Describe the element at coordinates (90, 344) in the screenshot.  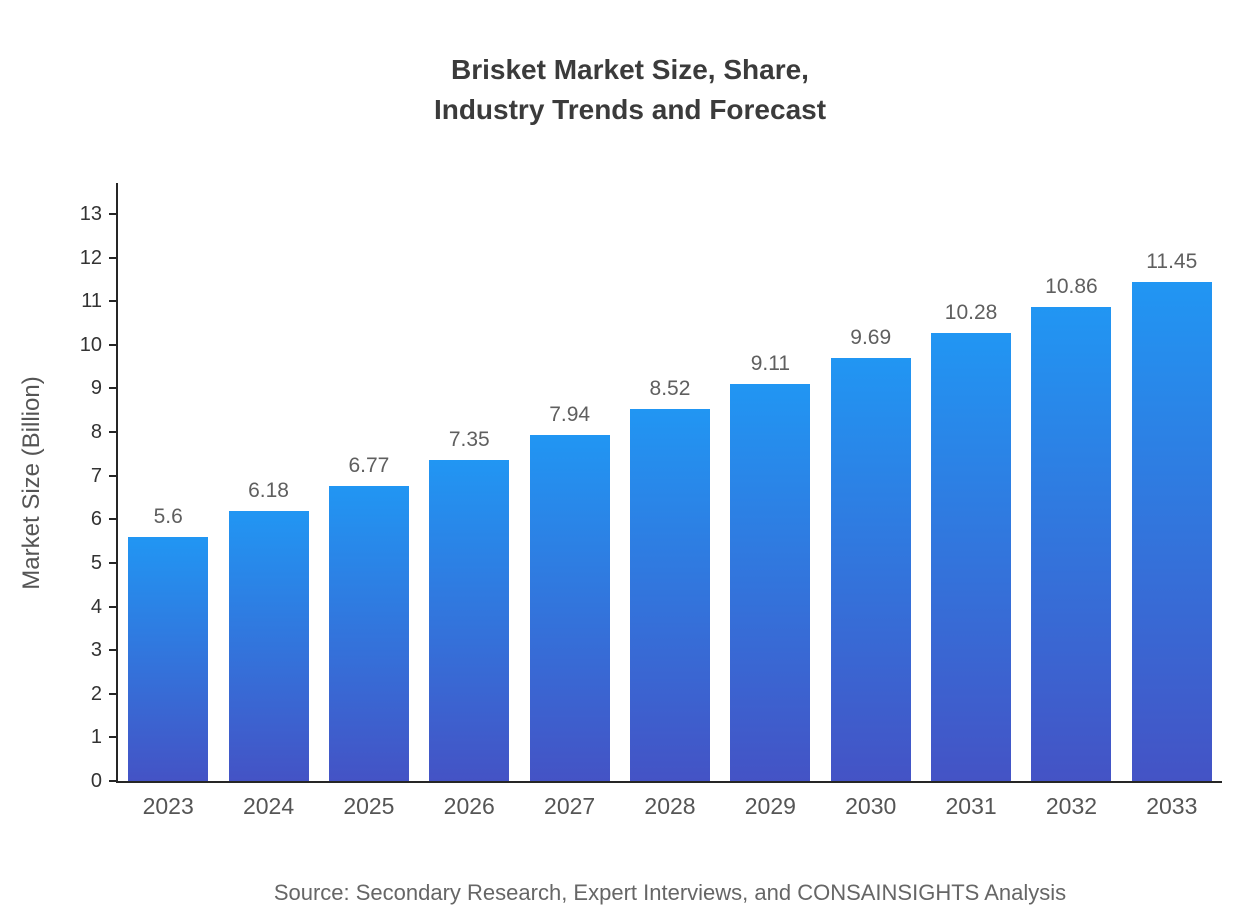
I see `y-tick-label: 10` at that location.